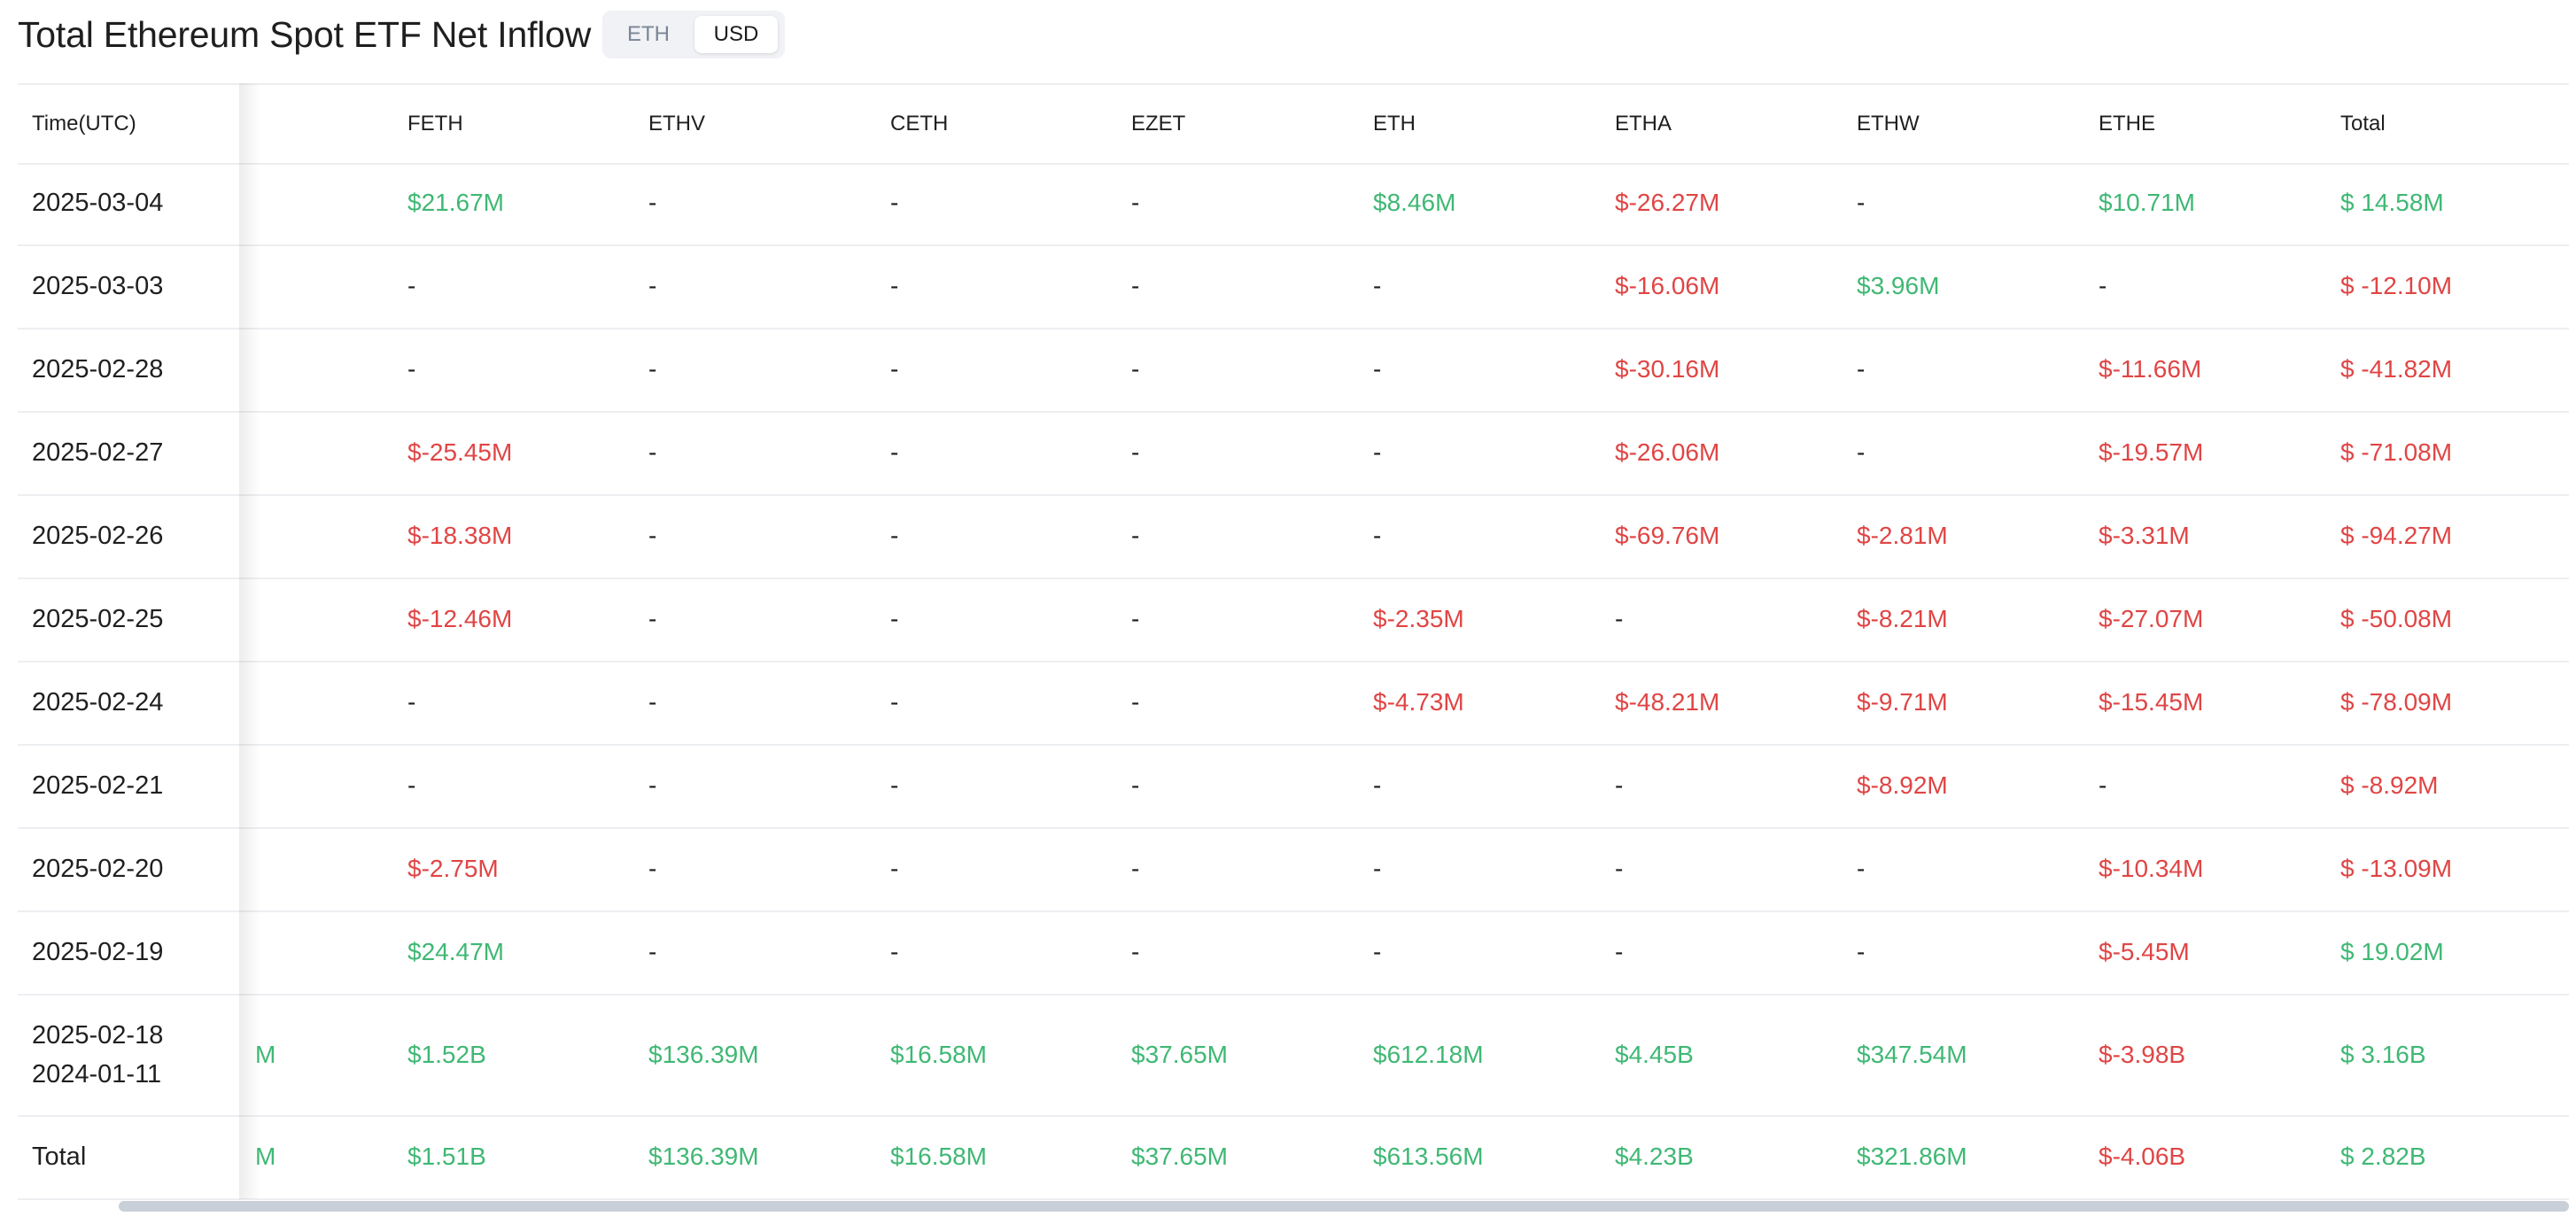  Describe the element at coordinates (435, 124) in the screenshot. I see `header-feth: FETH` at that location.